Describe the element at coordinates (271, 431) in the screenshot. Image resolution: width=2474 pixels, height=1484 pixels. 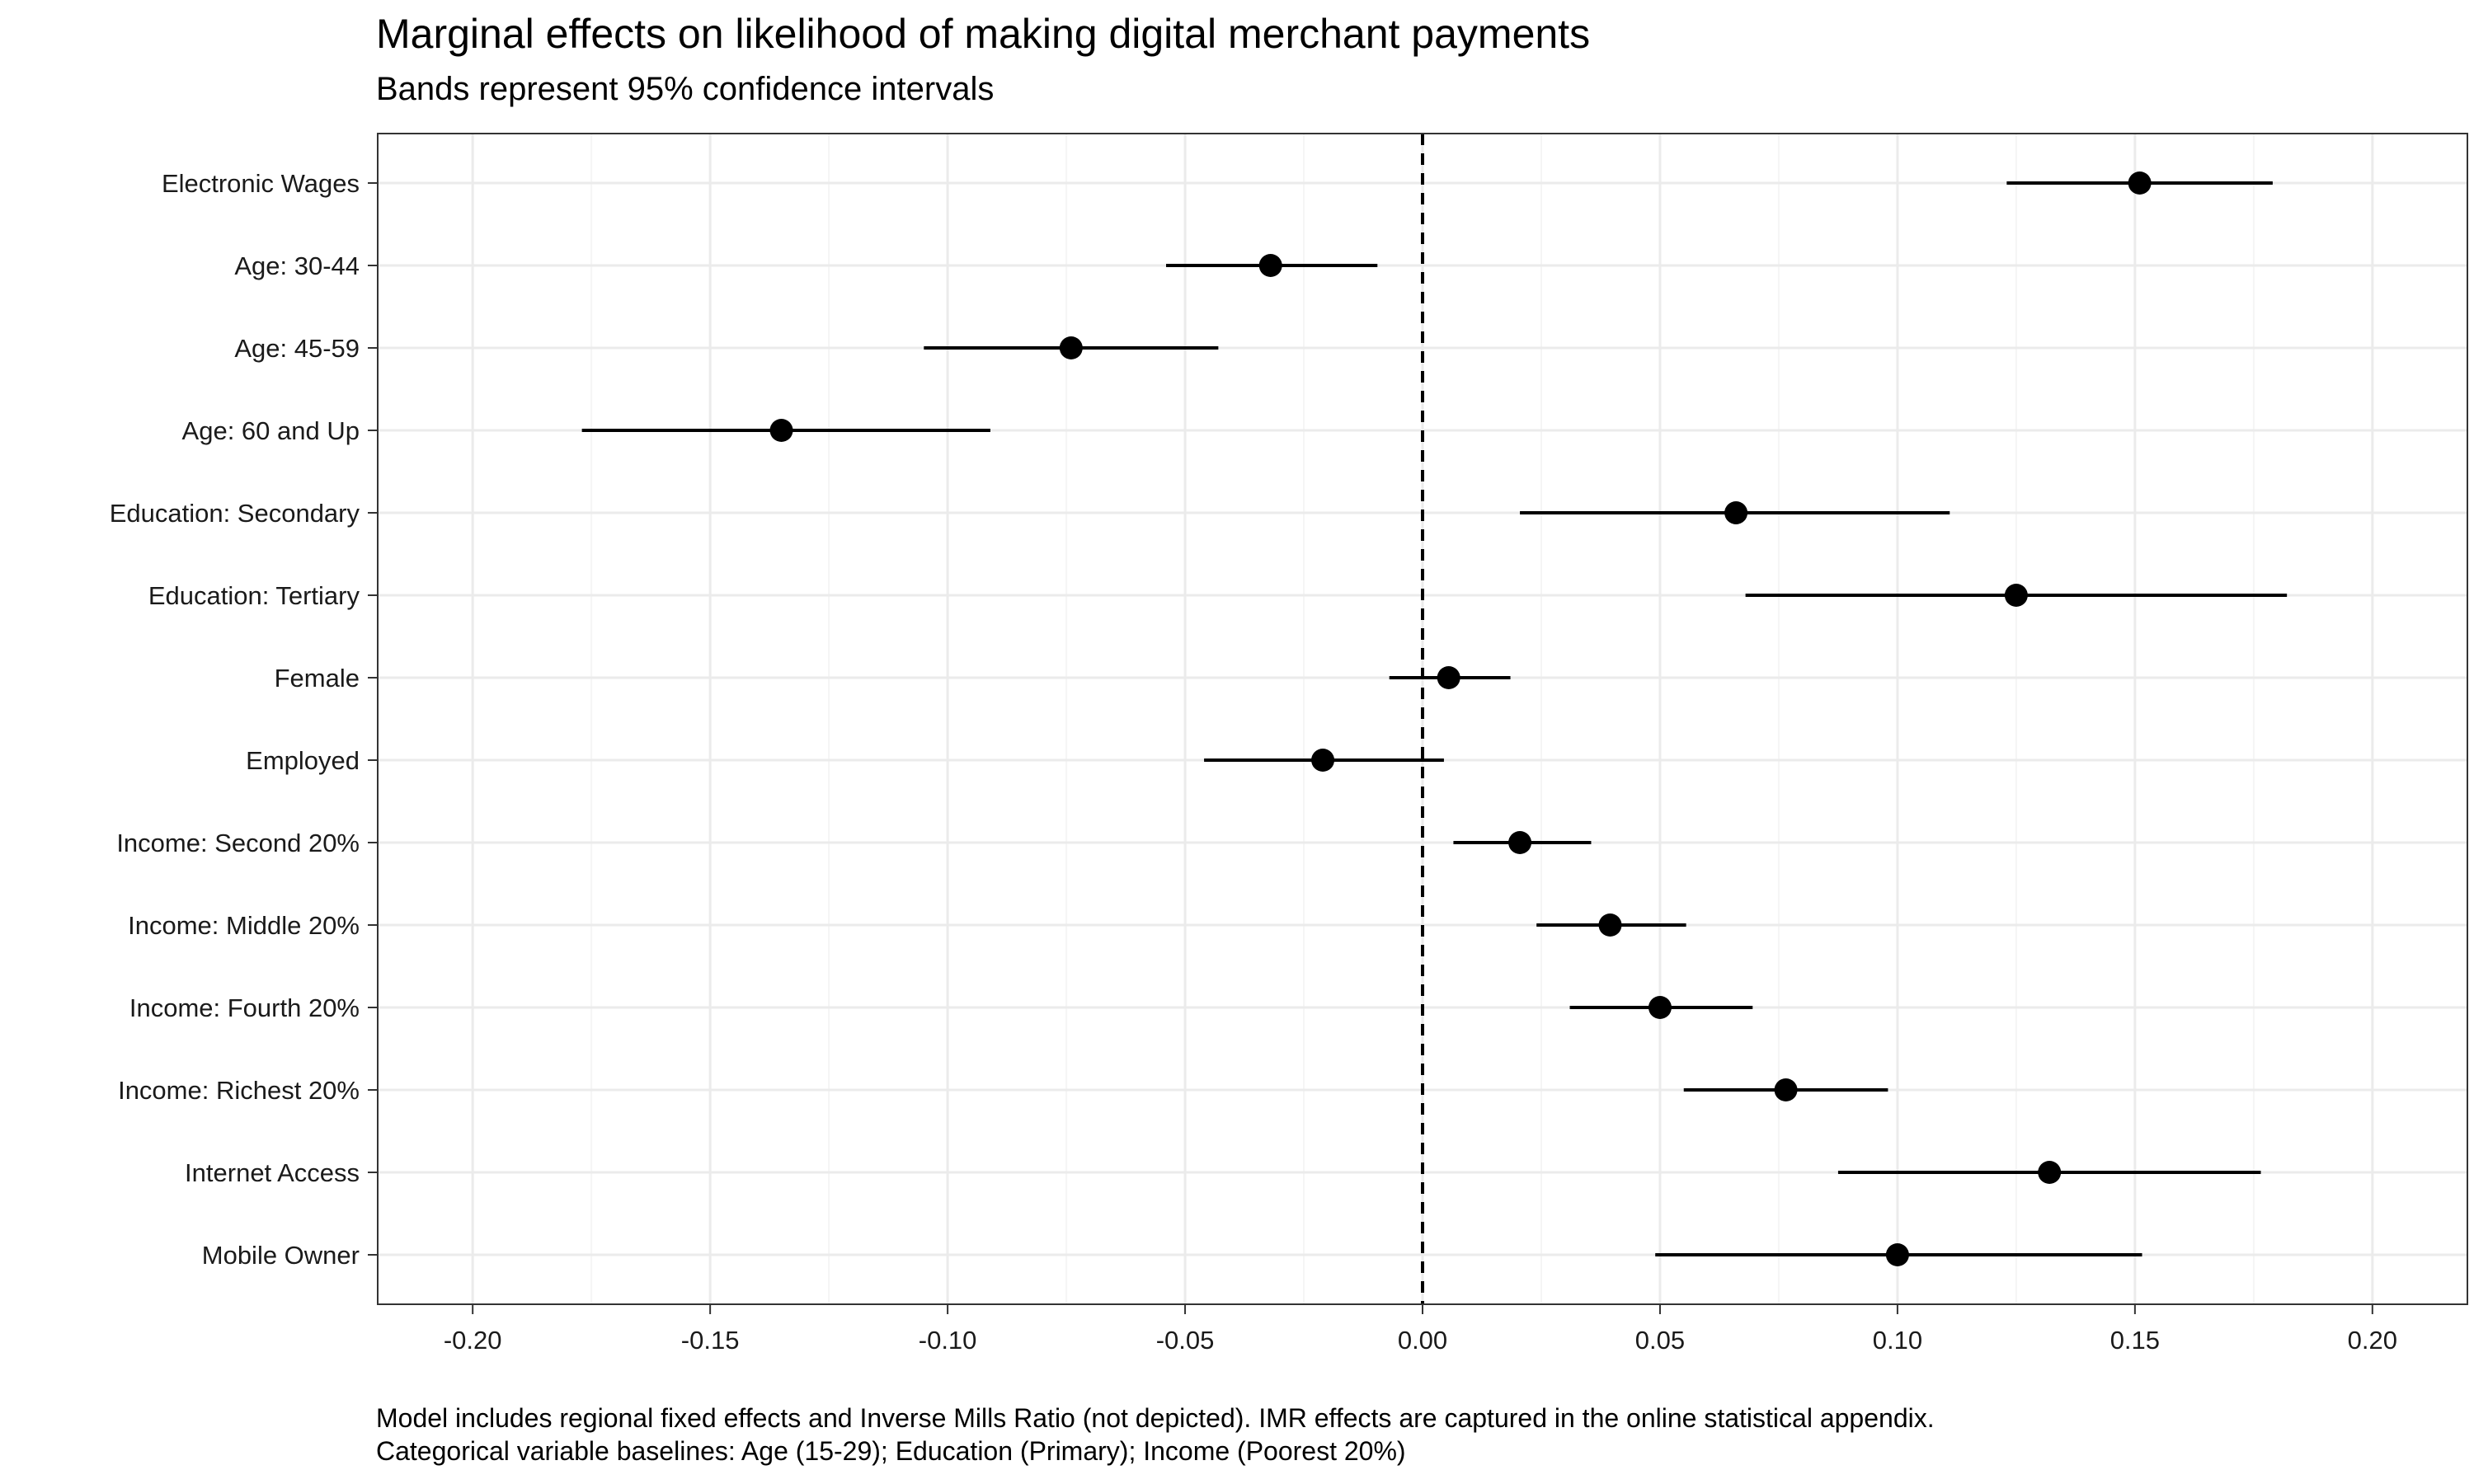
I see `y-tick-label: Age: 60 and Up` at that location.